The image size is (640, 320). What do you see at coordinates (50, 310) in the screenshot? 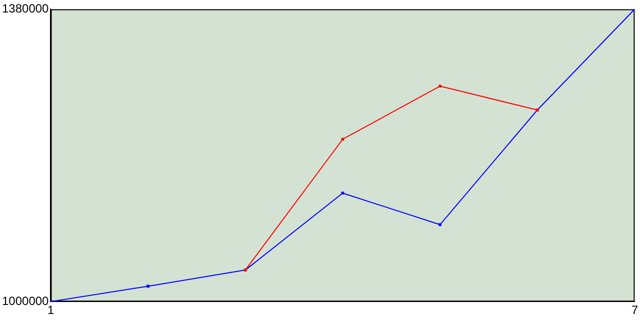
I see `x-tick-label: 1` at bounding box center [50, 310].